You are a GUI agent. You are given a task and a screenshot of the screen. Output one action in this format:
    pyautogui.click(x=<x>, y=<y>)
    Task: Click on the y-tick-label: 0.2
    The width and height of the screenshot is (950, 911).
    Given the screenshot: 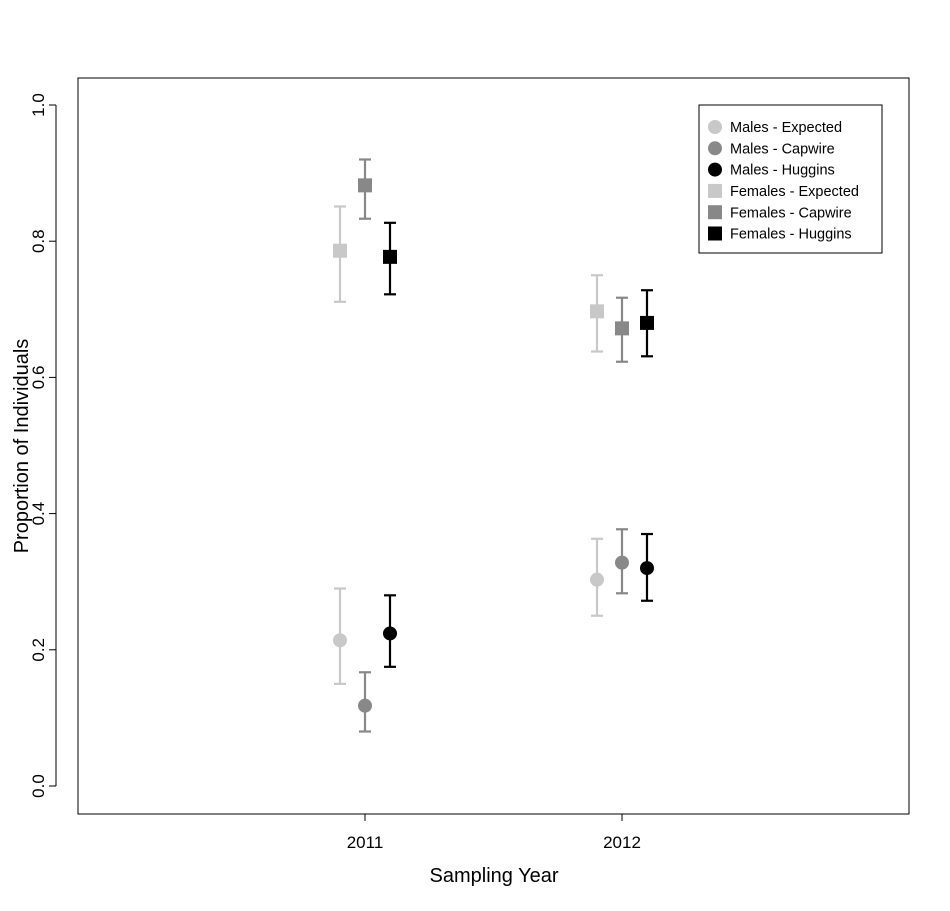 What is the action you would take?
    pyautogui.click(x=38, y=650)
    